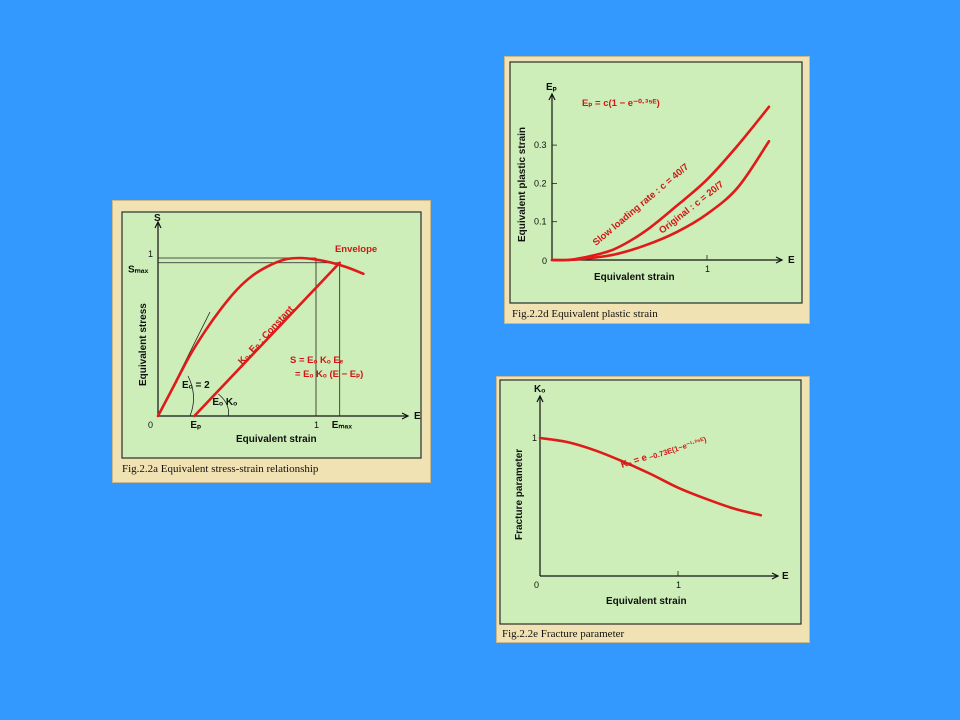 This screenshot has width=960, height=720. What do you see at coordinates (190, 396) in the screenshot?
I see `e0-angle-arc` at bounding box center [190, 396].